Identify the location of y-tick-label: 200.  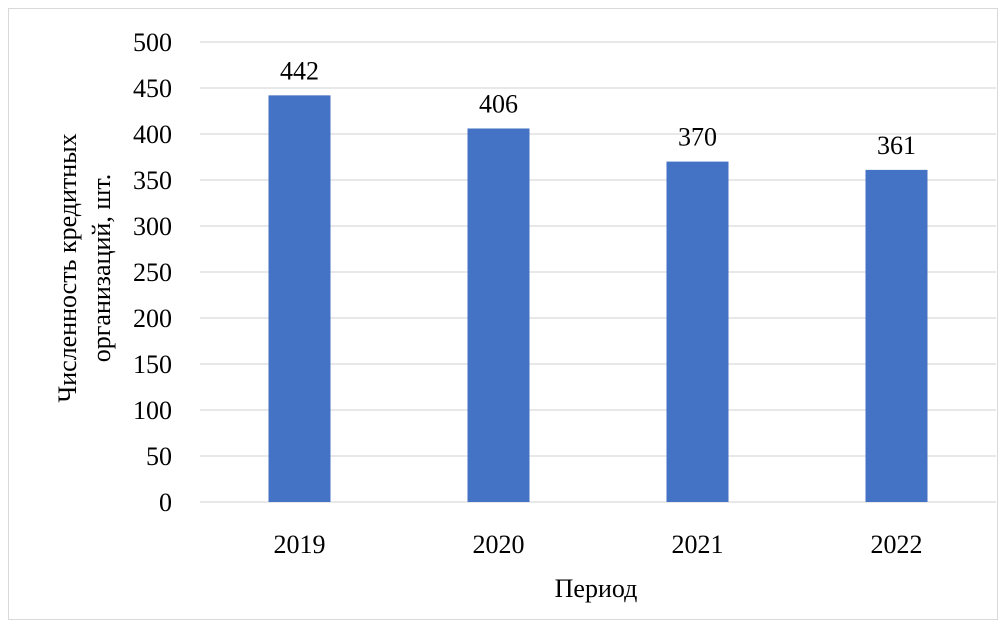
(152, 318).